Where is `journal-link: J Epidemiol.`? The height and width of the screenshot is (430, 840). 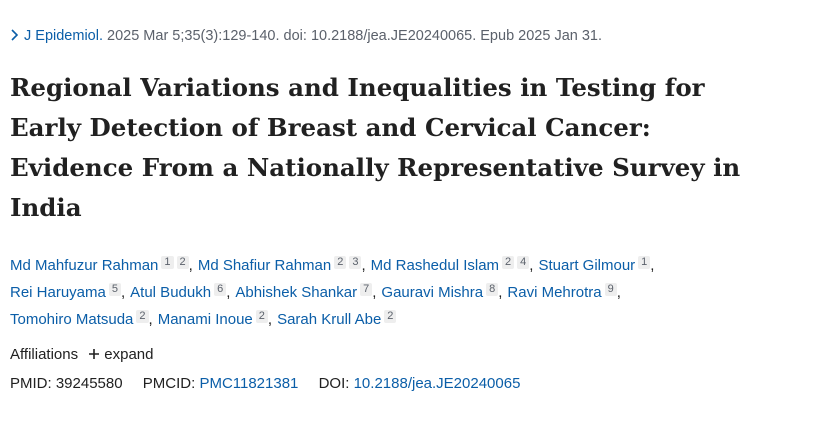 journal-link: J Epidemiol. is located at coordinates (63, 36).